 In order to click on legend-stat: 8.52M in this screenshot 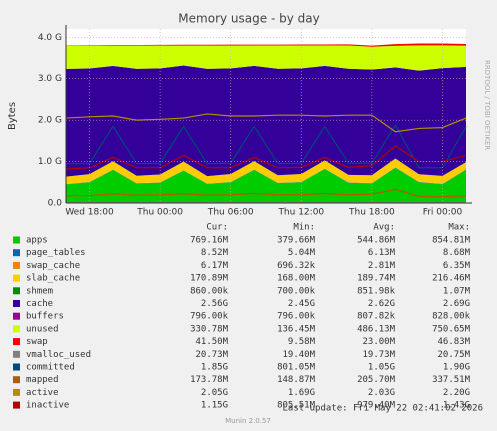, I will do `click(215, 253)`.